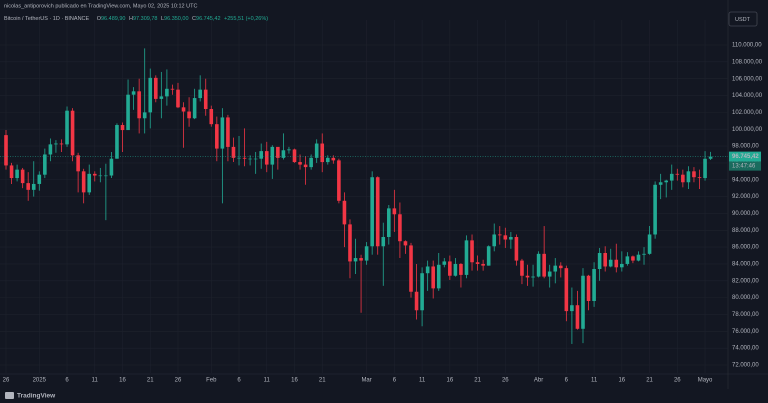 The image size is (768, 403). What do you see at coordinates (745, 156) in the screenshot?
I see `last-price-box` at bounding box center [745, 156].